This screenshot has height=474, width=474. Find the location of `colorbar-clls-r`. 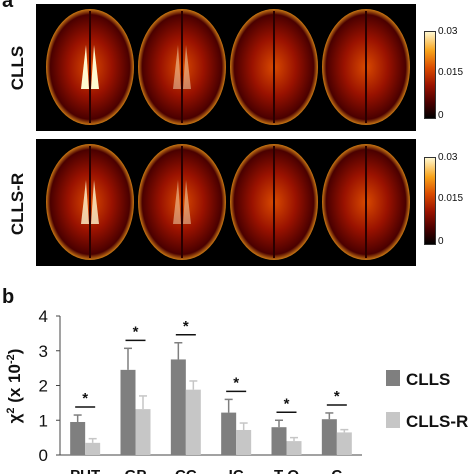

colorbar-clls-r is located at coordinates (430, 201).